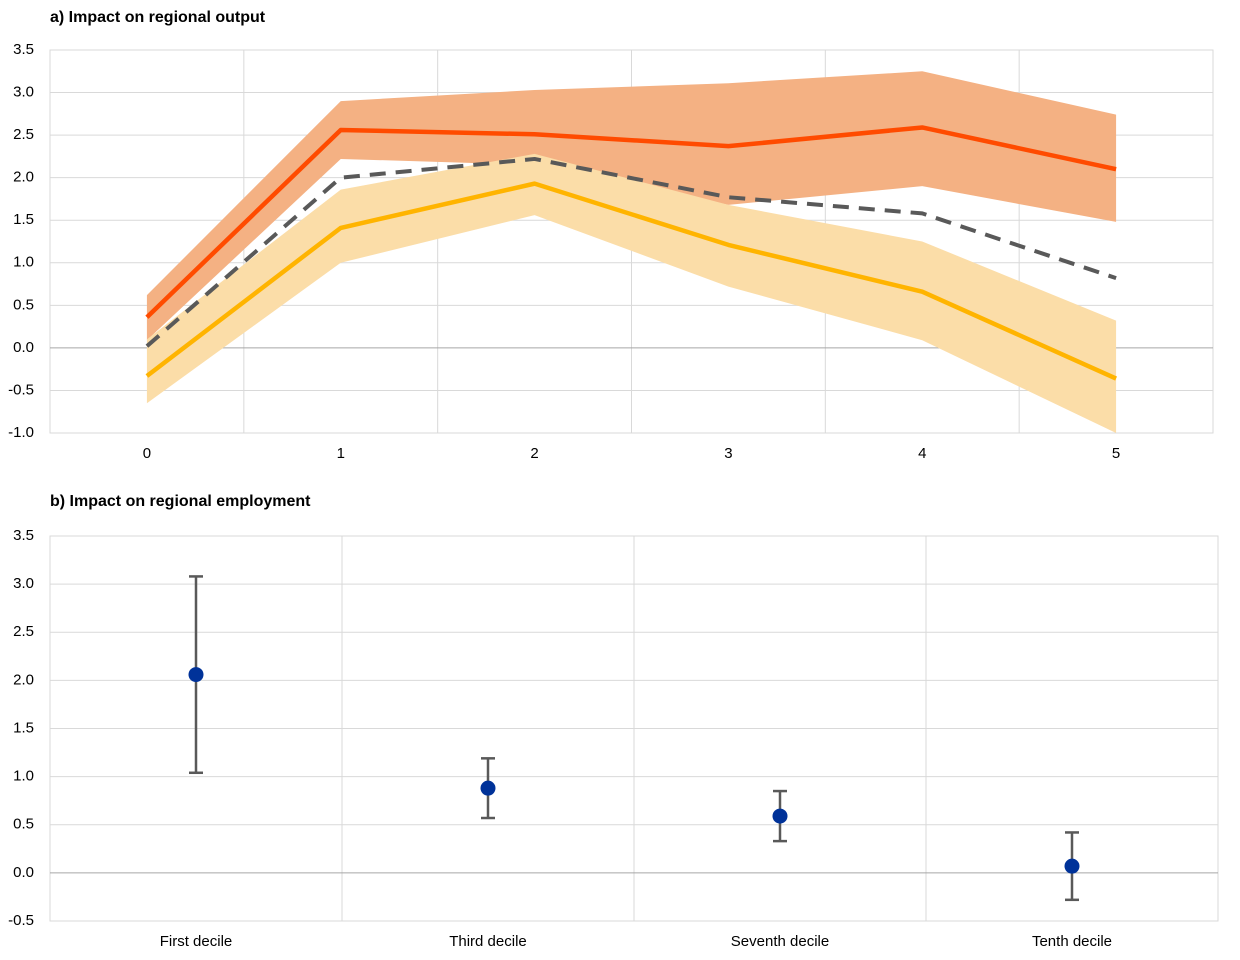  What do you see at coordinates (1116, 453) in the screenshot?
I see `x-tick-label: 5` at bounding box center [1116, 453].